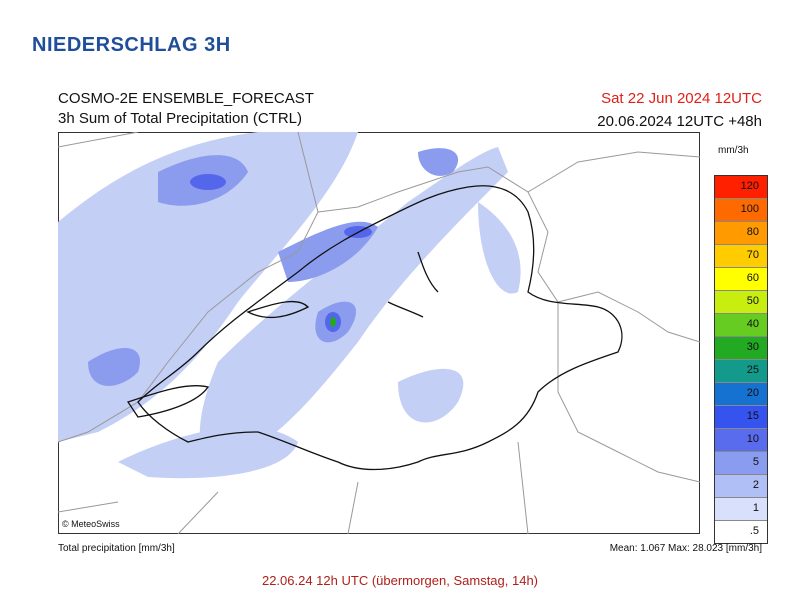 This screenshot has height=601, width=800. What do you see at coordinates (180, 118) in the screenshot?
I see `panel-subtitle: 3h Sum of Total Precipitation (CTRL)` at bounding box center [180, 118].